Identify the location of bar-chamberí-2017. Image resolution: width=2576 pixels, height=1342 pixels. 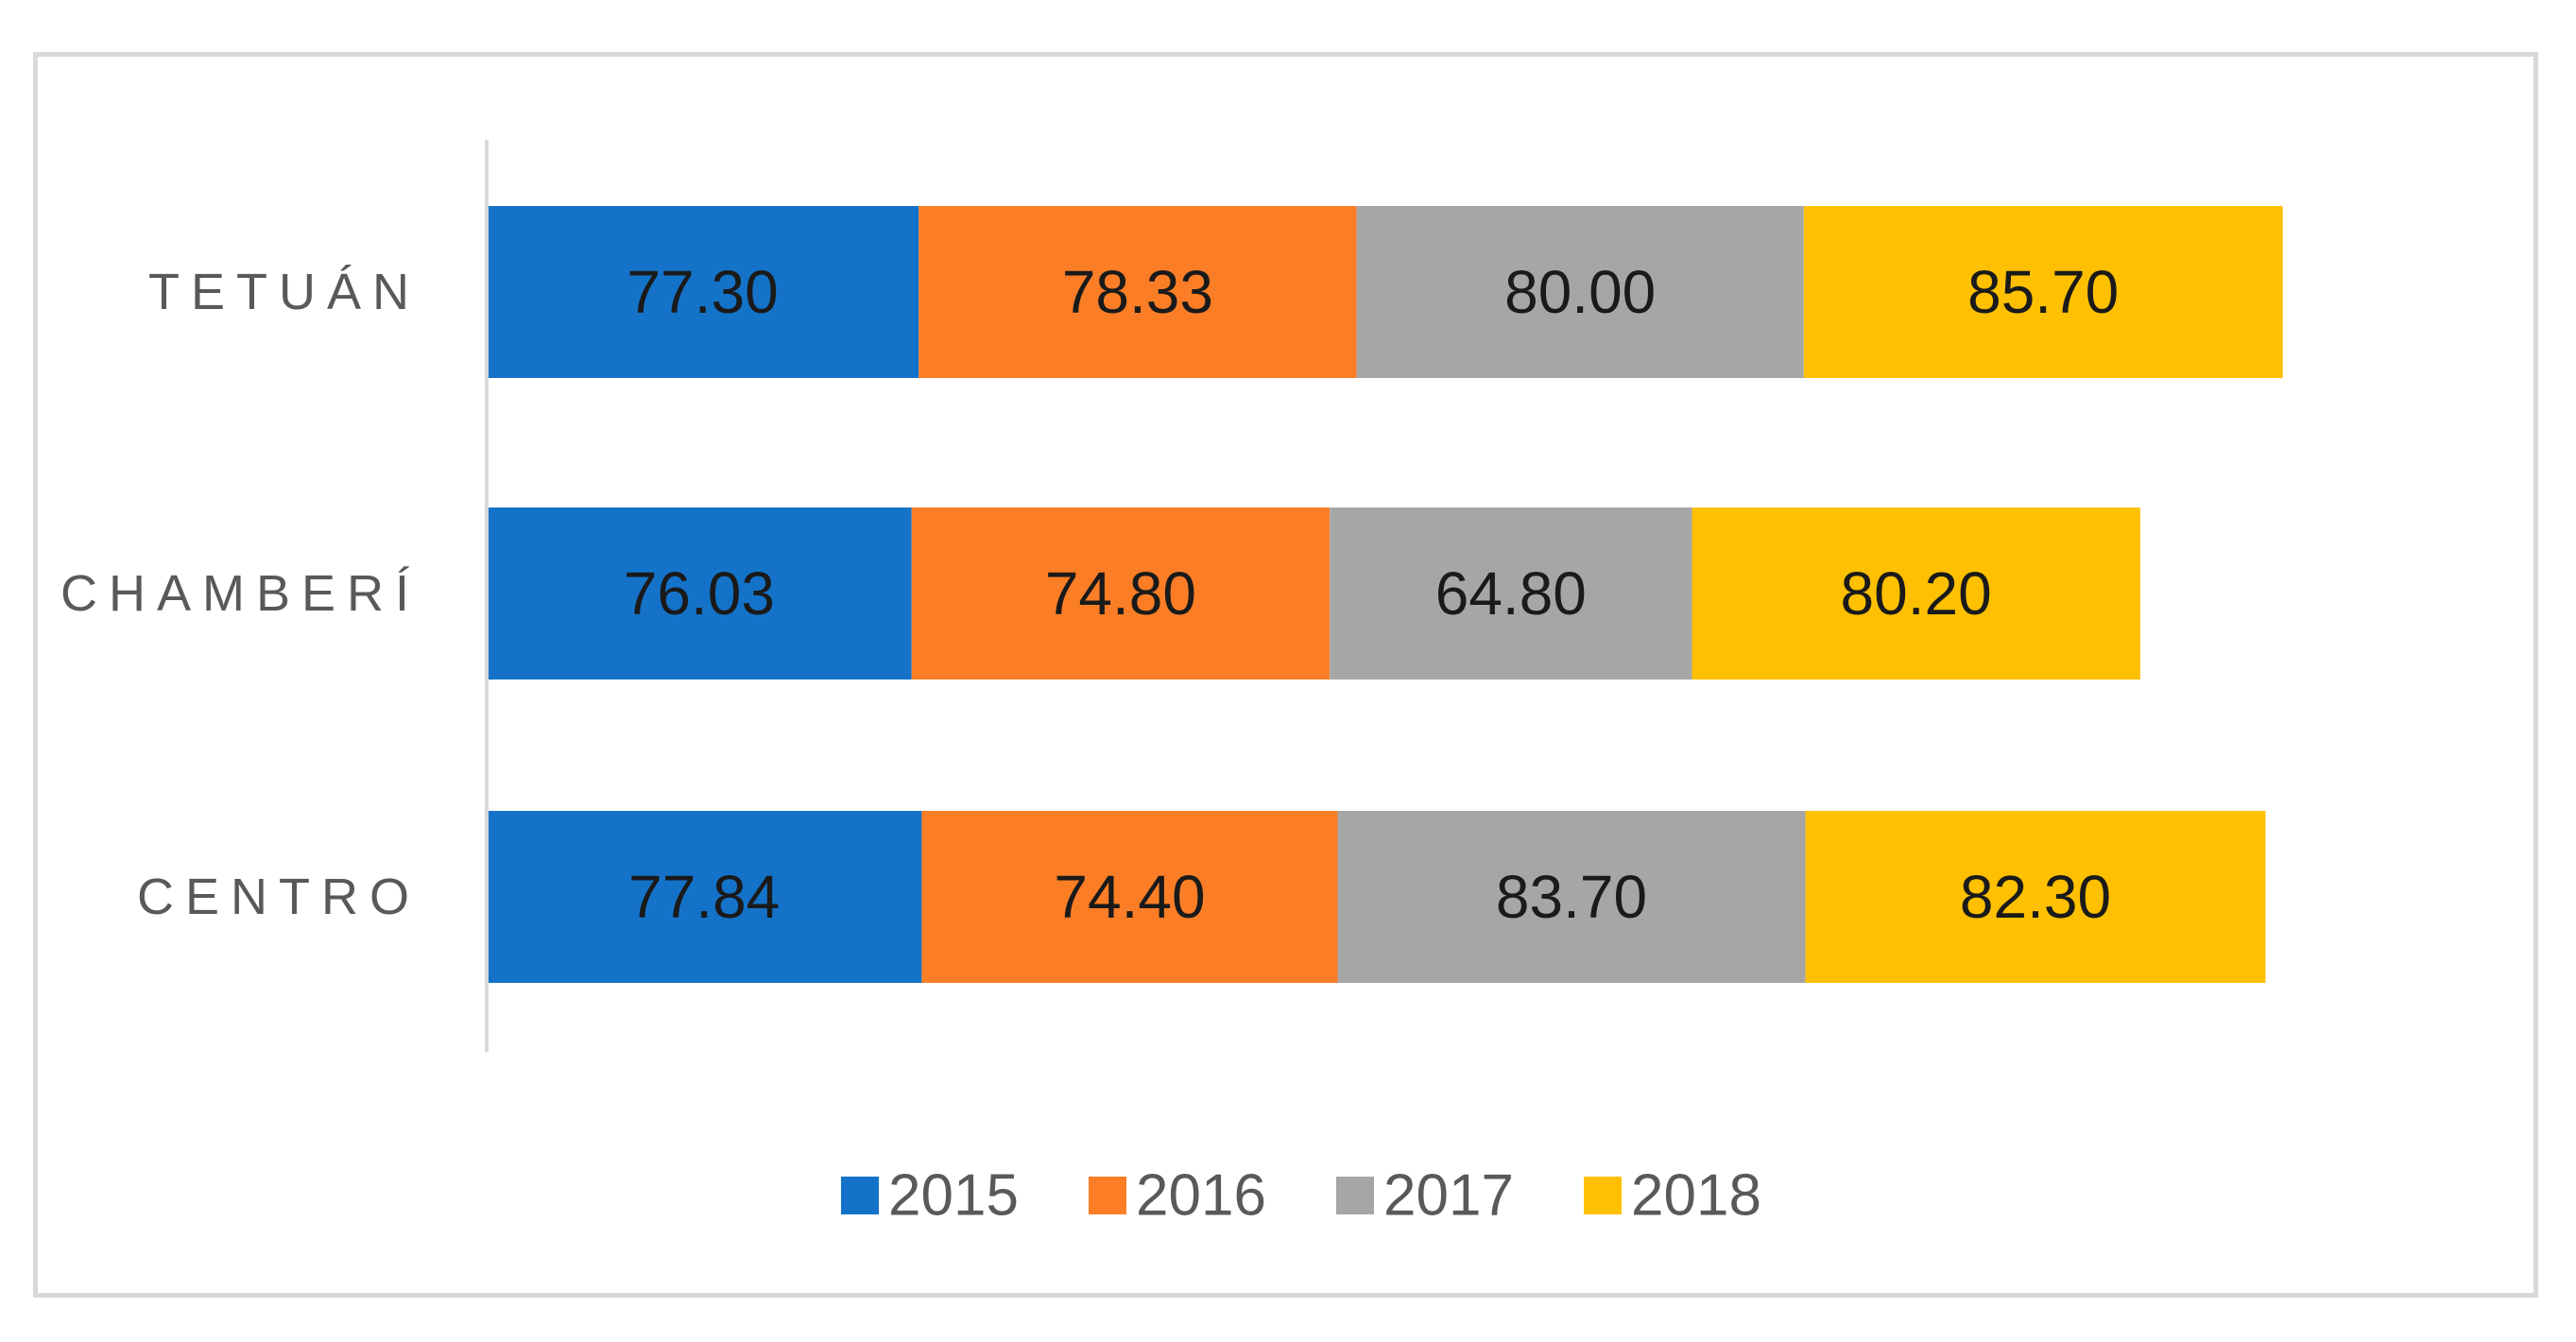
(1511, 594).